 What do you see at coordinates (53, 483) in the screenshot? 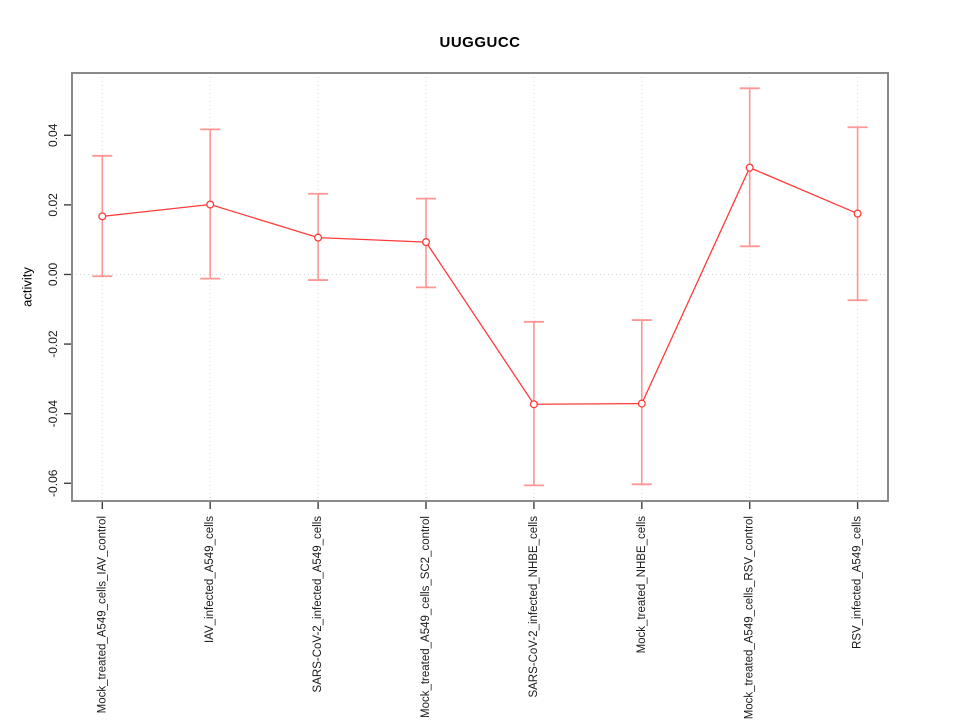
I see `y-tick-label: -0.06` at bounding box center [53, 483].